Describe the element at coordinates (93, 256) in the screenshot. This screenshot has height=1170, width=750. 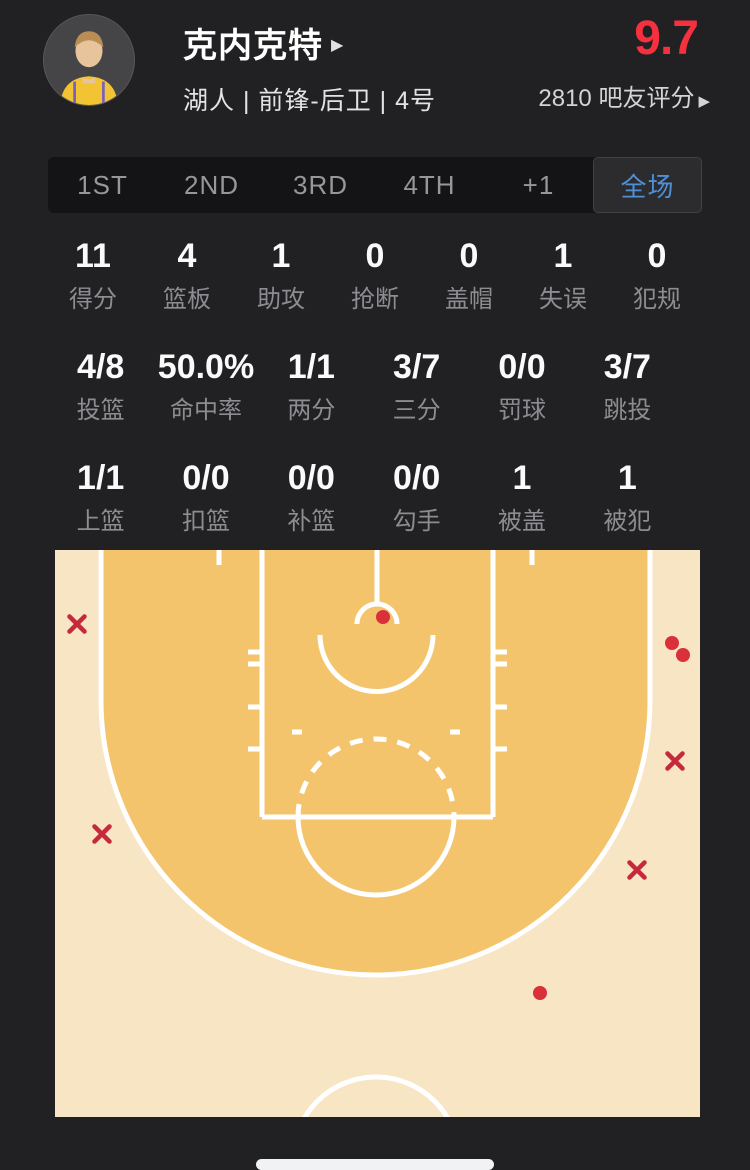
I see `stat-value: 11` at that location.